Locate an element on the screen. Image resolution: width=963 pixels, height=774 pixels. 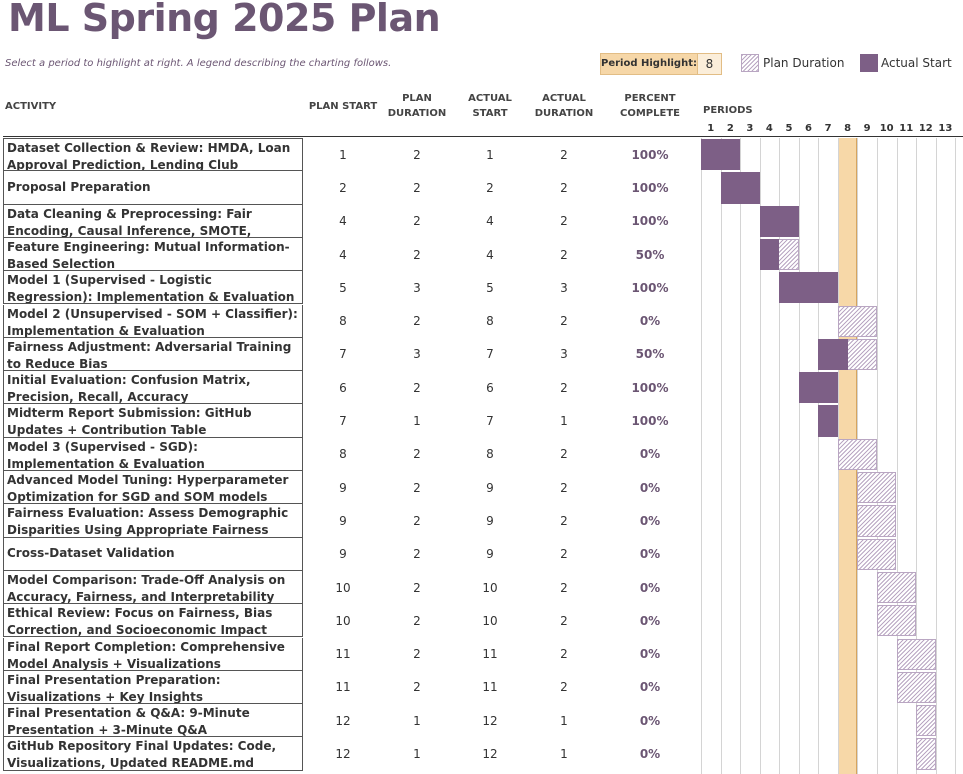
header-actual-start: ACTUAL START is located at coordinates (490, 106).